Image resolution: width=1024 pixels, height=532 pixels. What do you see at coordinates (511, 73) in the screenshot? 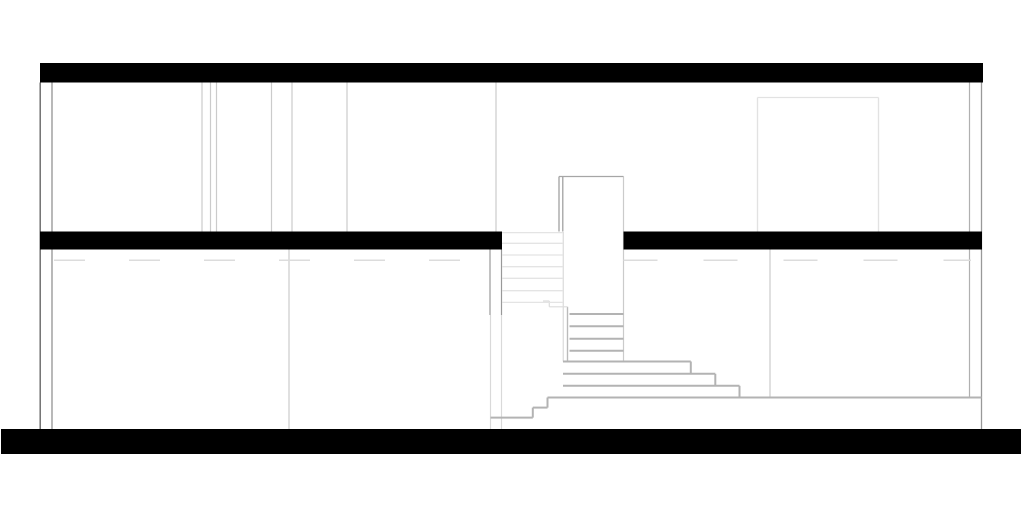
I see `roof-slab` at bounding box center [511, 73].